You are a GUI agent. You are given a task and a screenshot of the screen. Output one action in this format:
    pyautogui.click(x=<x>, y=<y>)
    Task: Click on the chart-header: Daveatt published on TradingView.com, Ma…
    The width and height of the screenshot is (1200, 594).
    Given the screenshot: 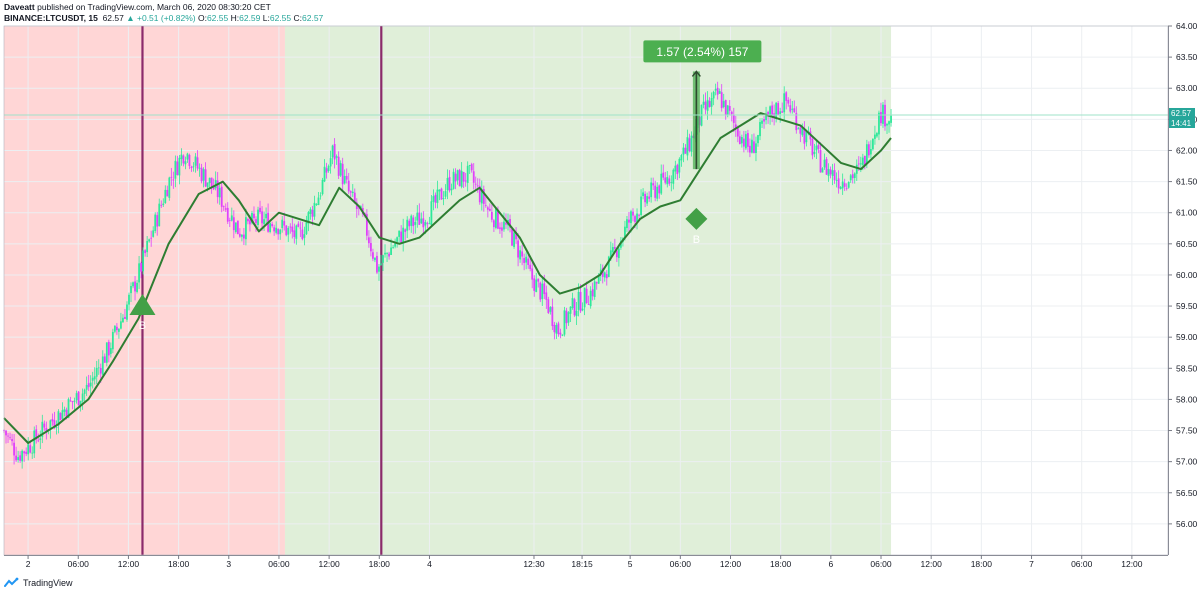 What is the action you would take?
    pyautogui.click(x=163, y=13)
    